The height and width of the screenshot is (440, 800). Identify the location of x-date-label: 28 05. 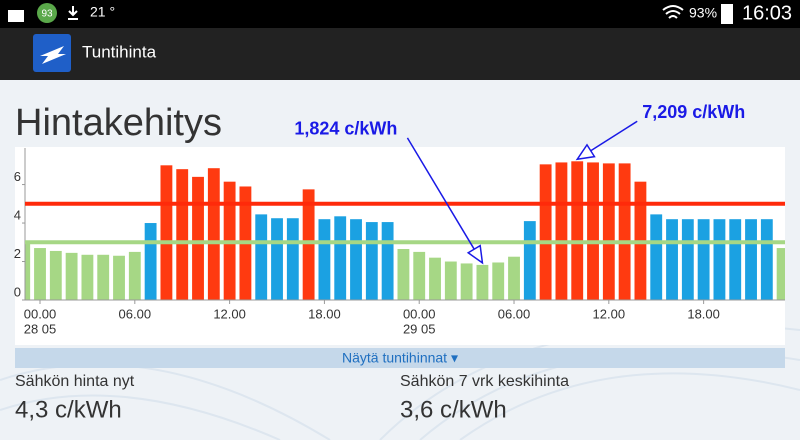
(40, 328).